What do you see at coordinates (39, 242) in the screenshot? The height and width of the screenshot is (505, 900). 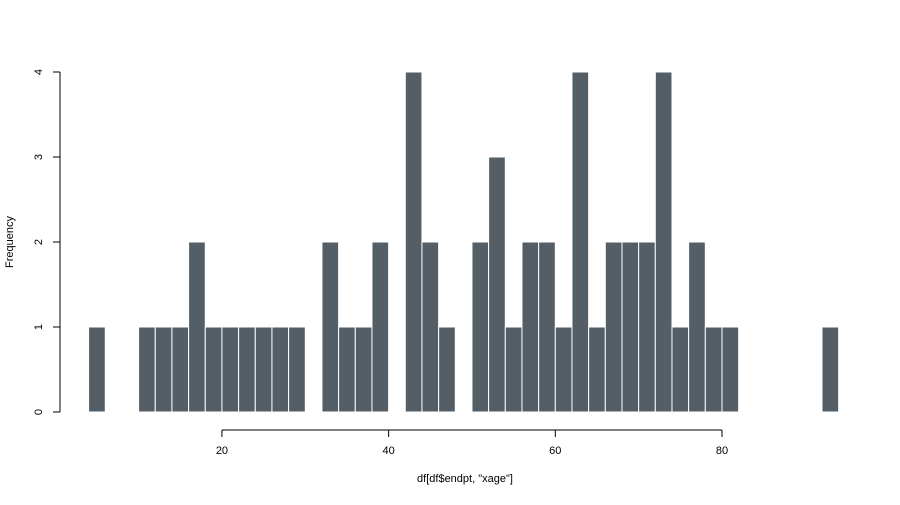 I see `y-tick-label: 2` at bounding box center [39, 242].